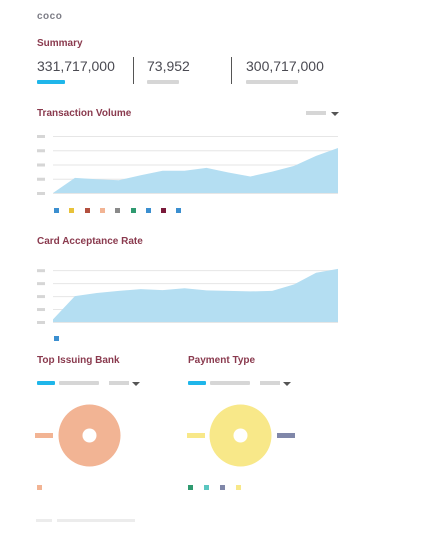 The height and width of the screenshot is (534, 422). What do you see at coordinates (90, 241) in the screenshot?
I see `card-acceptance-rate-title: Card Acceptance Rate` at bounding box center [90, 241].